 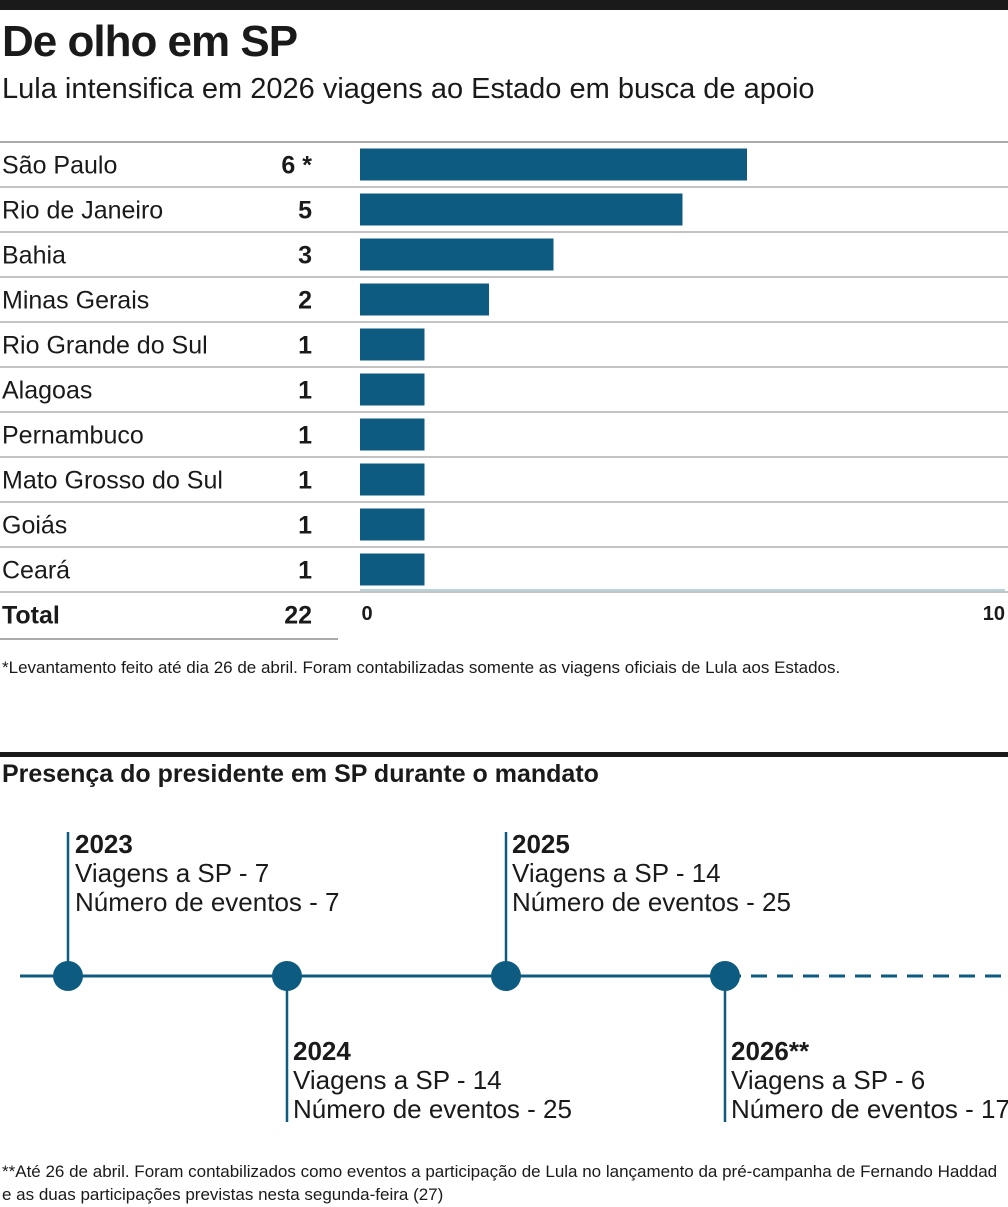 I want to click on timeline-trips: Viagens a SP - 7, so click(x=172, y=873).